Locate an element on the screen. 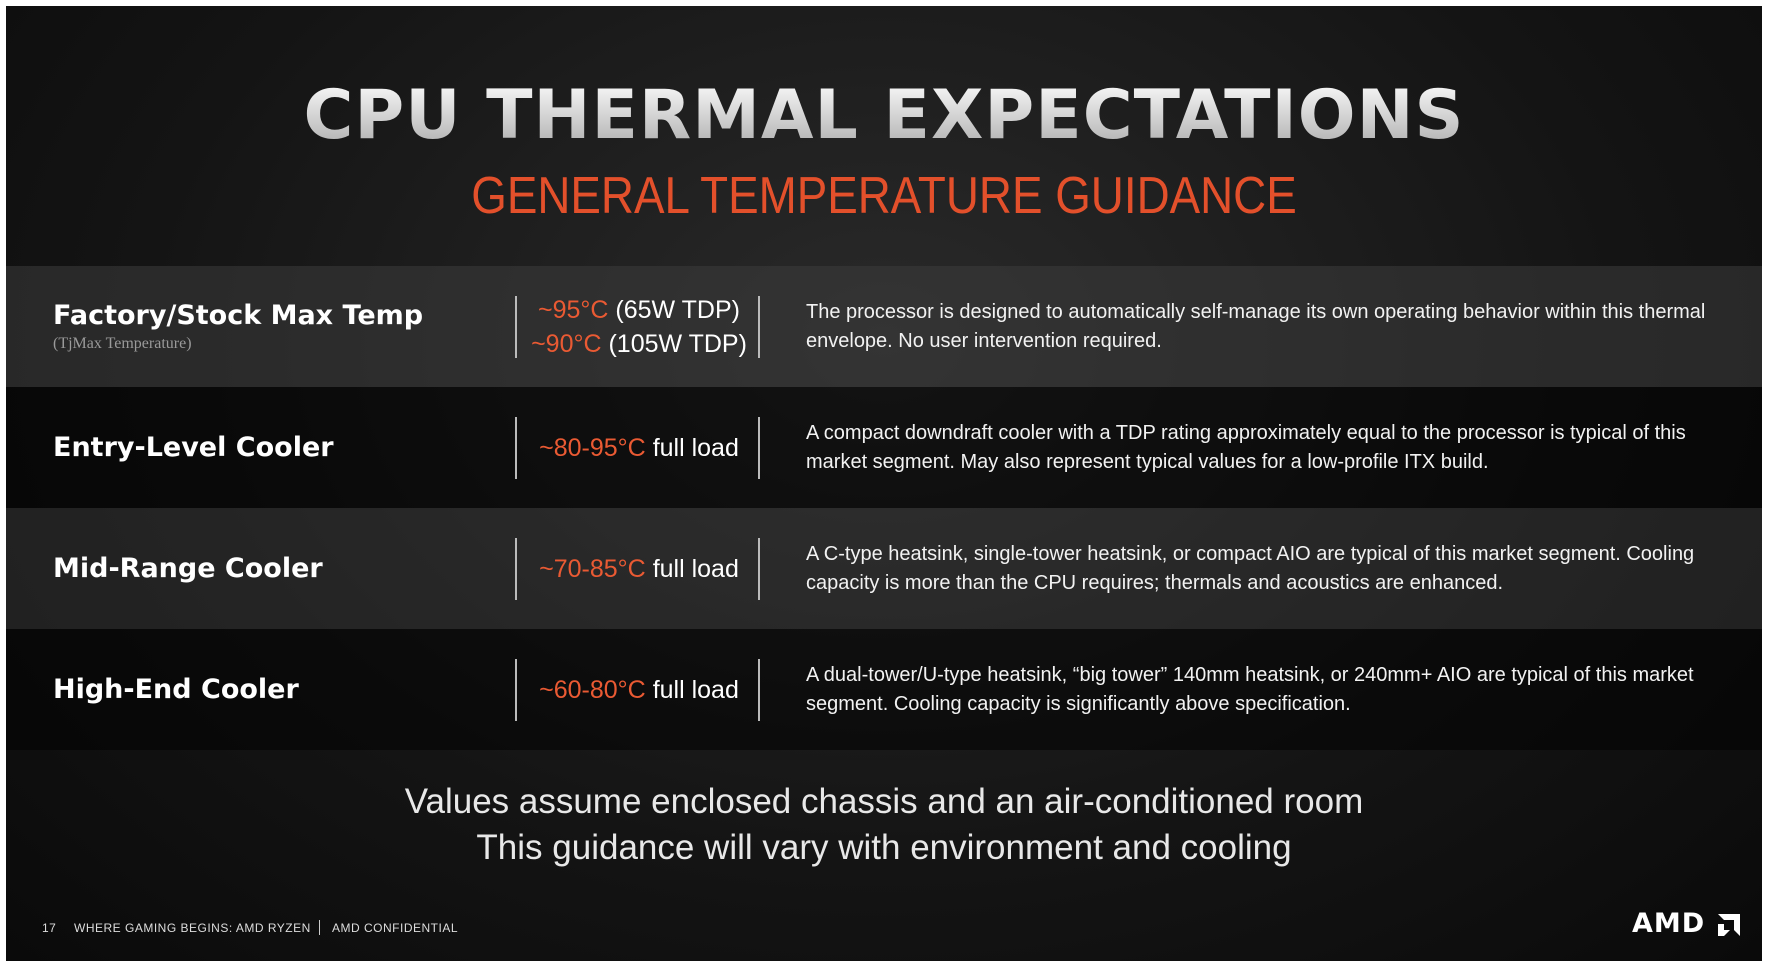 Image resolution: width=1768 pixels, height=966 pixels. temp-line: ~80-95°C full load is located at coordinates (639, 448).